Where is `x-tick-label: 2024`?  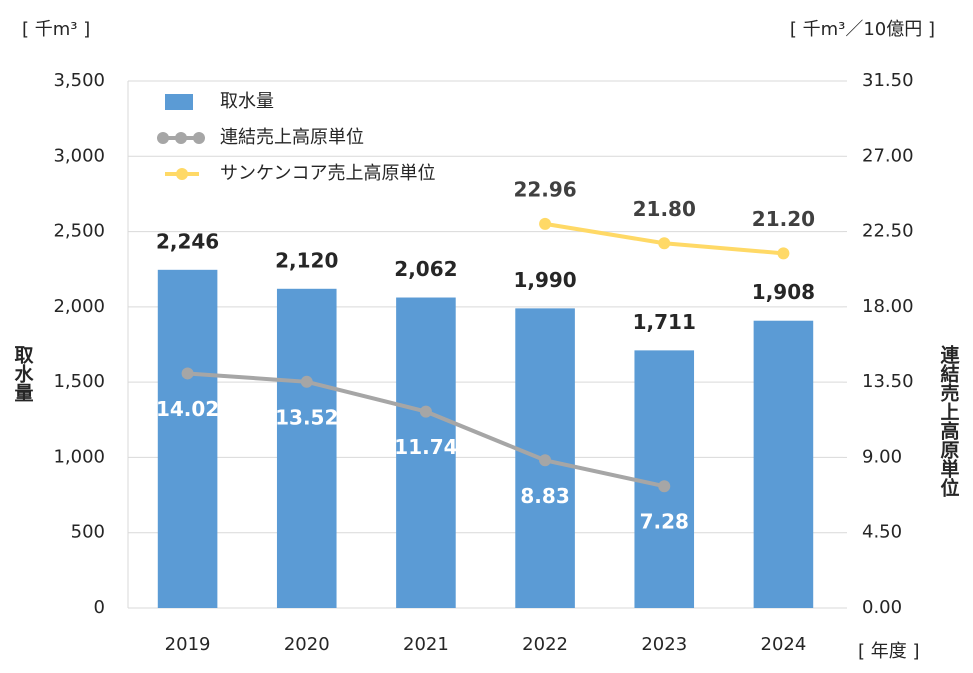 x-tick-label: 2024 is located at coordinates (784, 644).